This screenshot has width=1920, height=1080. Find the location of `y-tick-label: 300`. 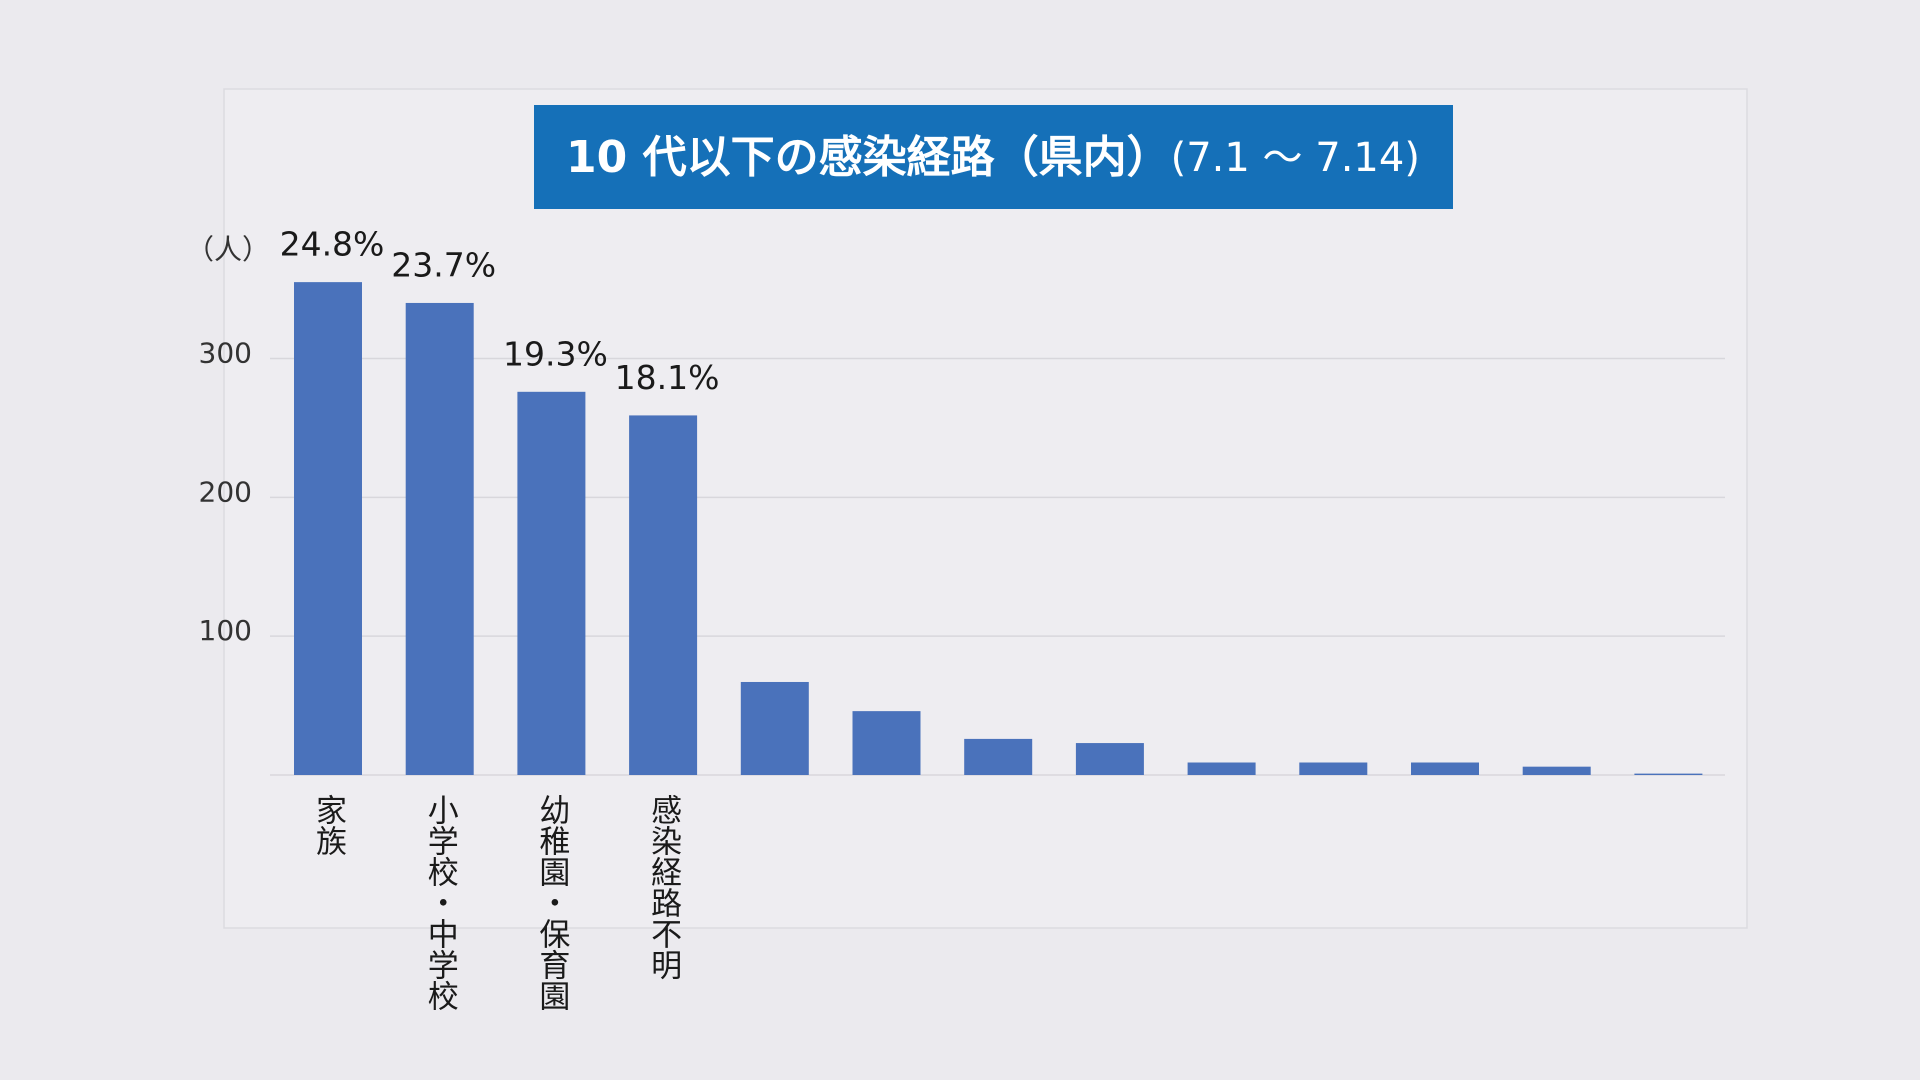

y-tick-label: 300 is located at coordinates (225, 352).